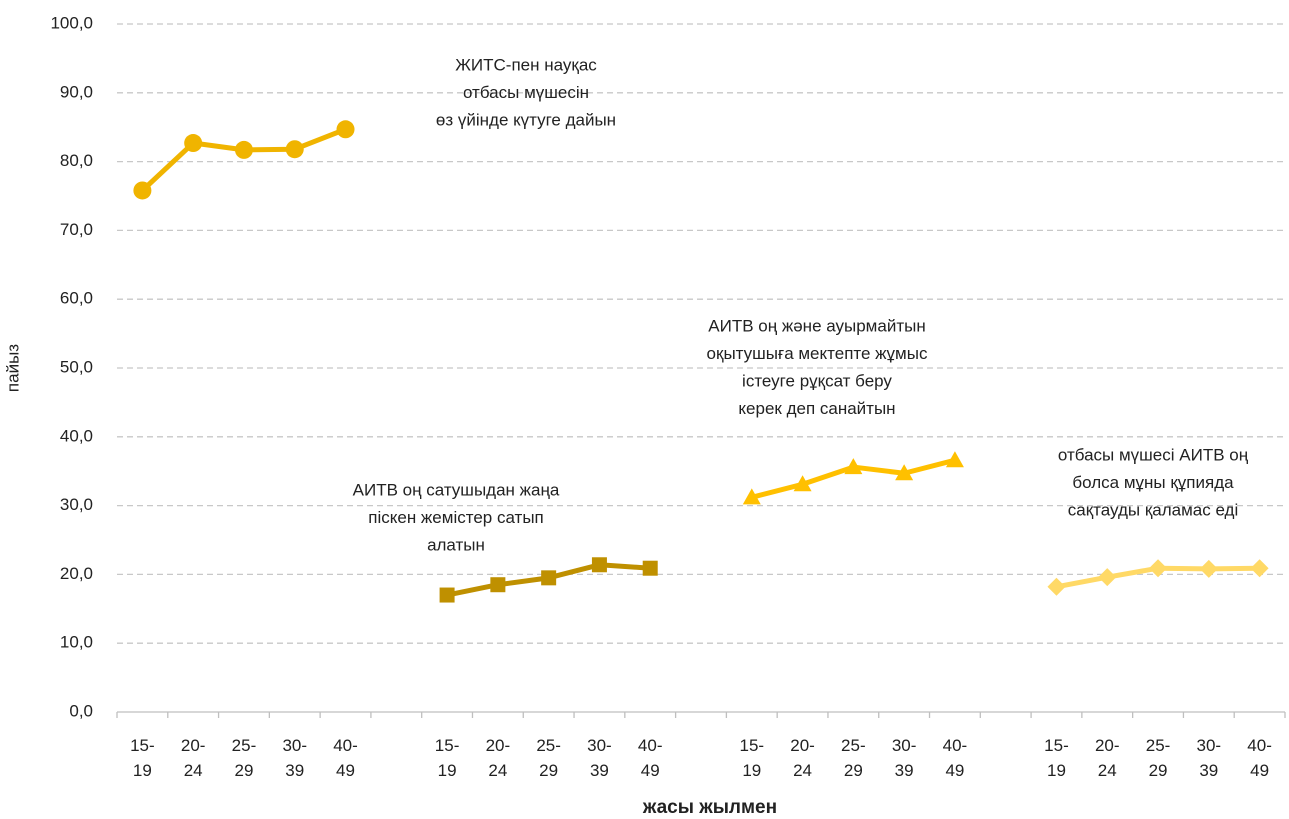 Image resolution: width=1289 pixels, height=819 pixels. I want to click on series-label: сақтауды қаламас еді, so click(1153, 509).